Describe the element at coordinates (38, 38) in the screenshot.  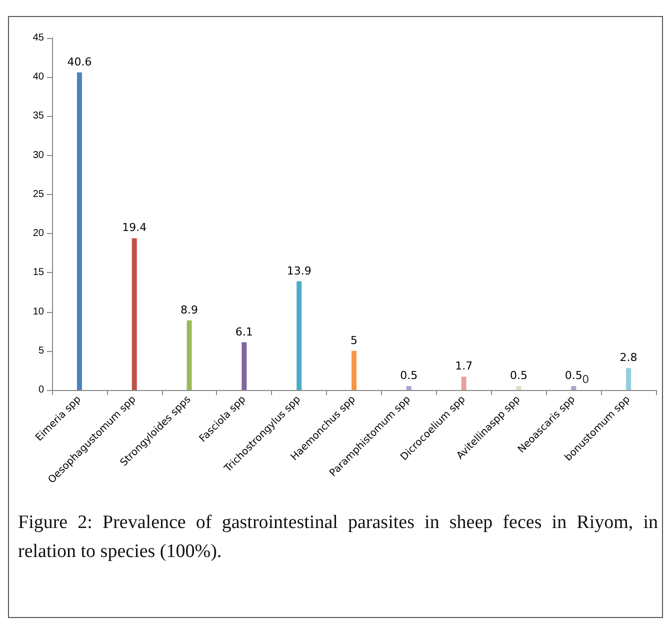
I see `y-tick-label: 45` at that location.